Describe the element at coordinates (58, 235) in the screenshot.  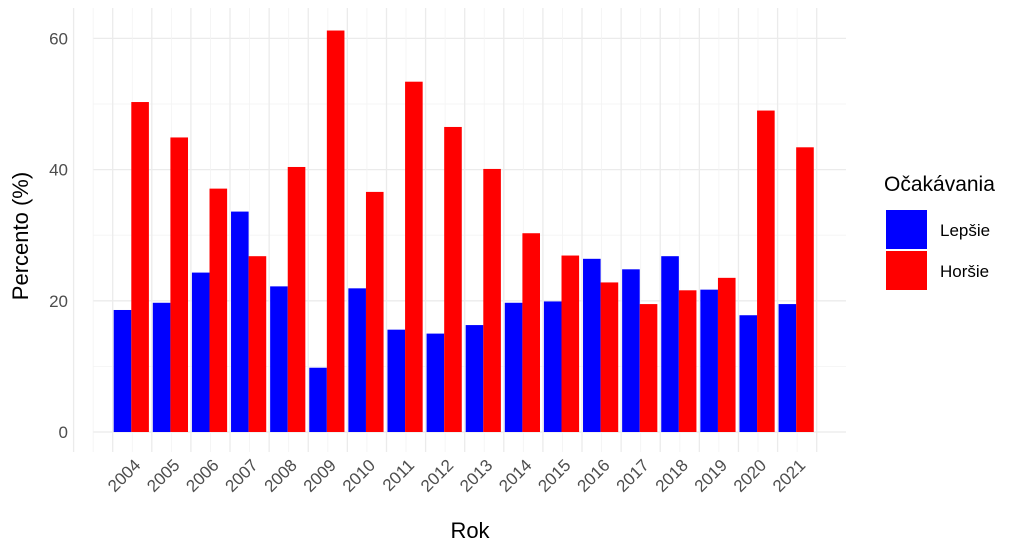
I see `y-axis-ticks: 0 20 40 60` at that location.